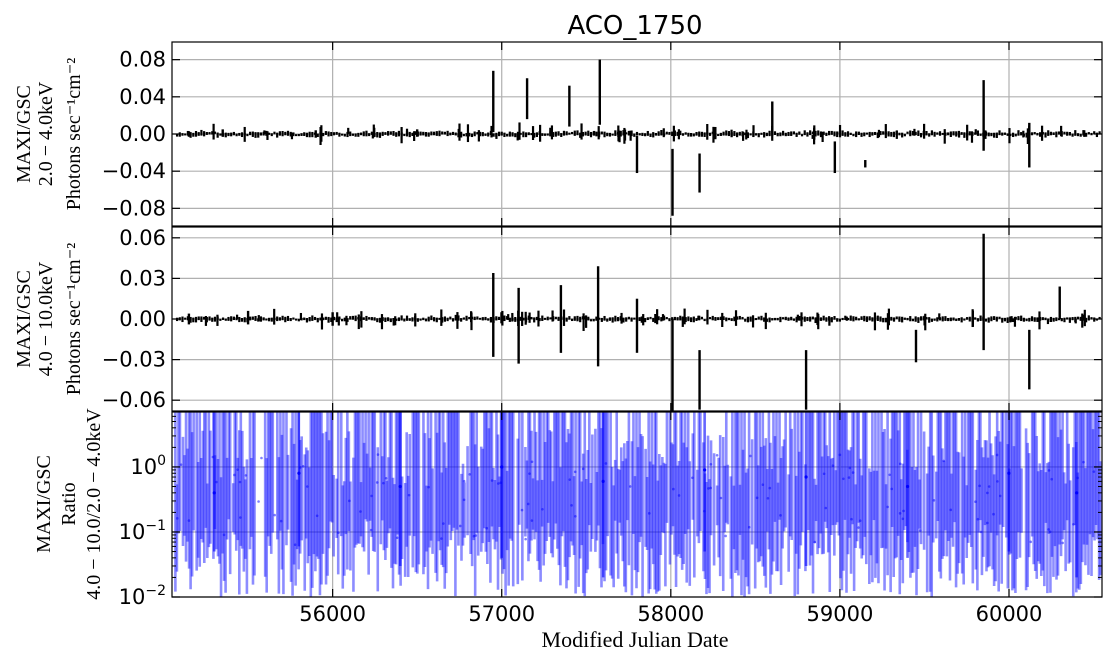 This screenshot has height=663, width=1113. Describe the element at coordinates (840, 614) in the screenshot. I see `x-tick-label: 59000` at that location.